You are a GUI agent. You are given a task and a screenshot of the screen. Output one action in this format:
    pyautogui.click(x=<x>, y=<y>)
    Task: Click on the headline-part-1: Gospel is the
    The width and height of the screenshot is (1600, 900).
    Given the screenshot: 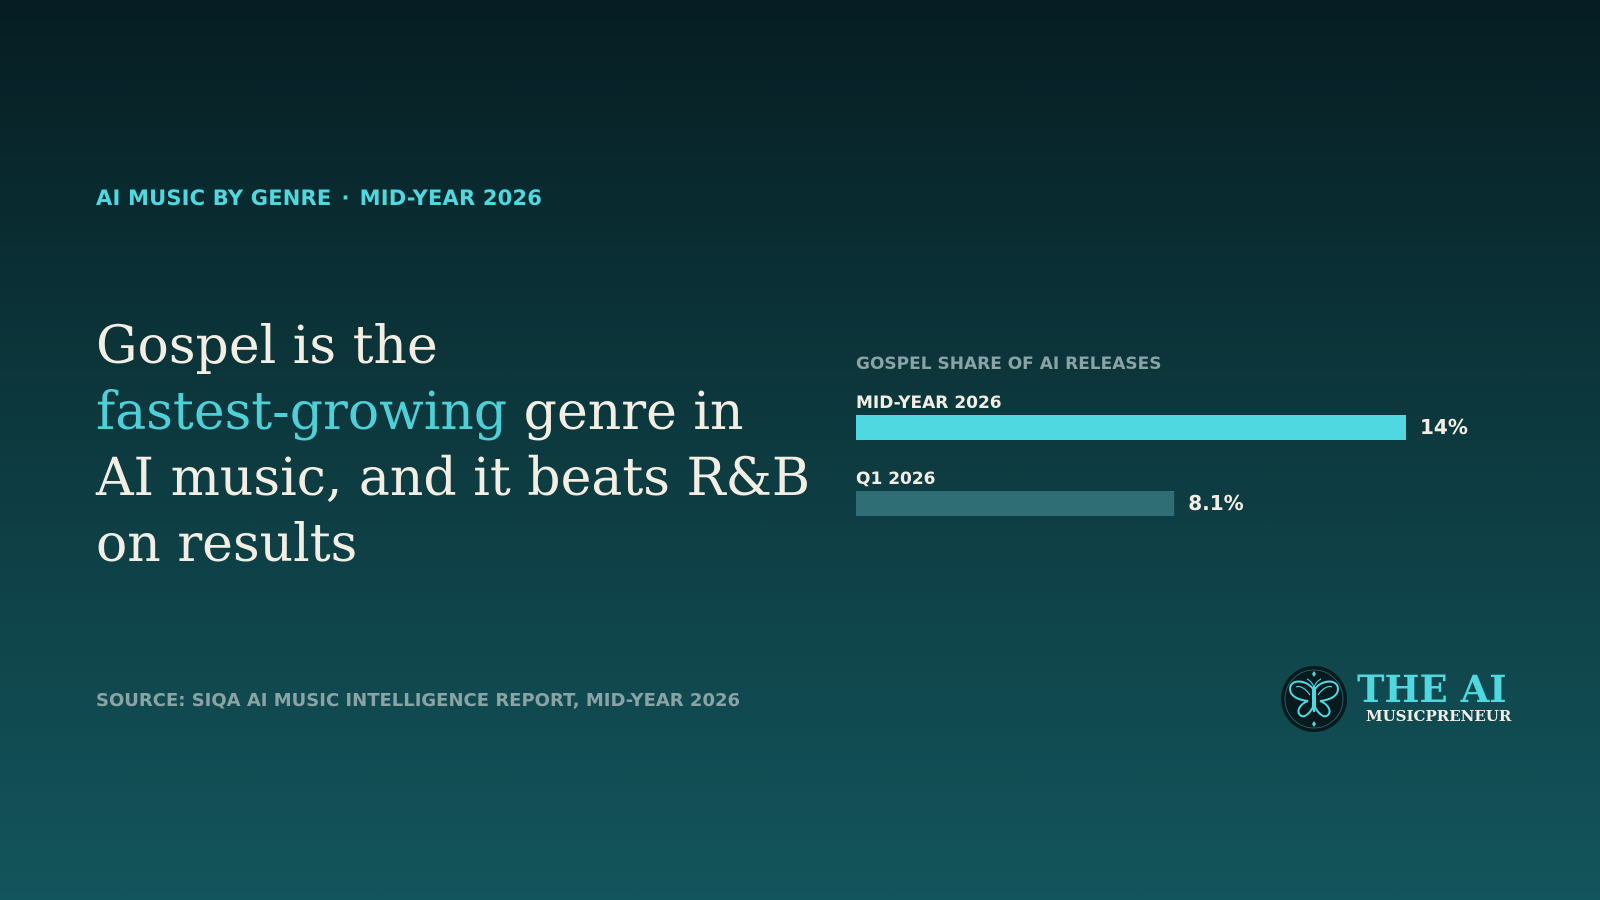 What is the action you would take?
    pyautogui.click(x=267, y=346)
    